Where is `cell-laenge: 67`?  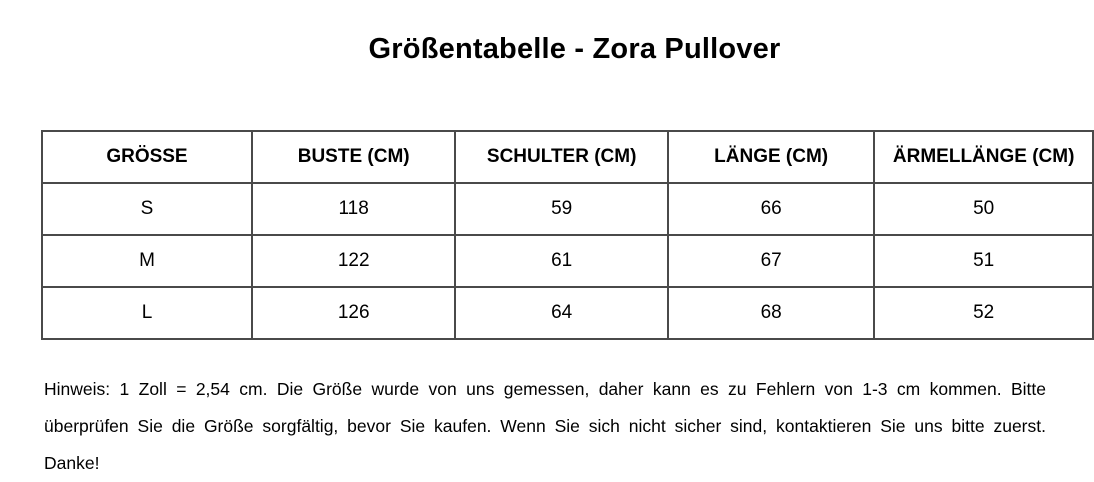 cell-laenge: 67 is located at coordinates (771, 261).